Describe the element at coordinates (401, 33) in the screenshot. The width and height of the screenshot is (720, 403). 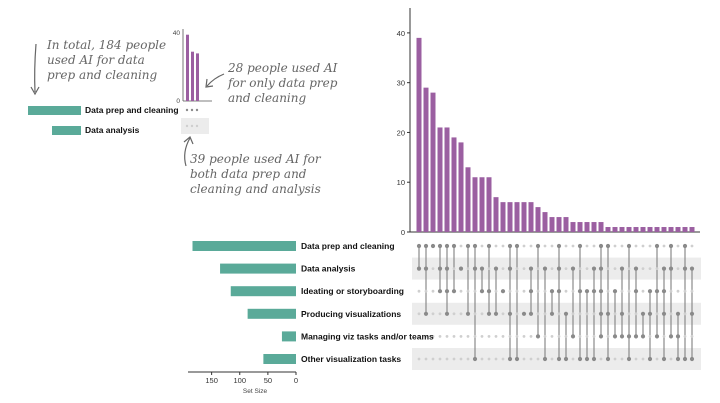
I see `y-tick-label: 40` at that location.